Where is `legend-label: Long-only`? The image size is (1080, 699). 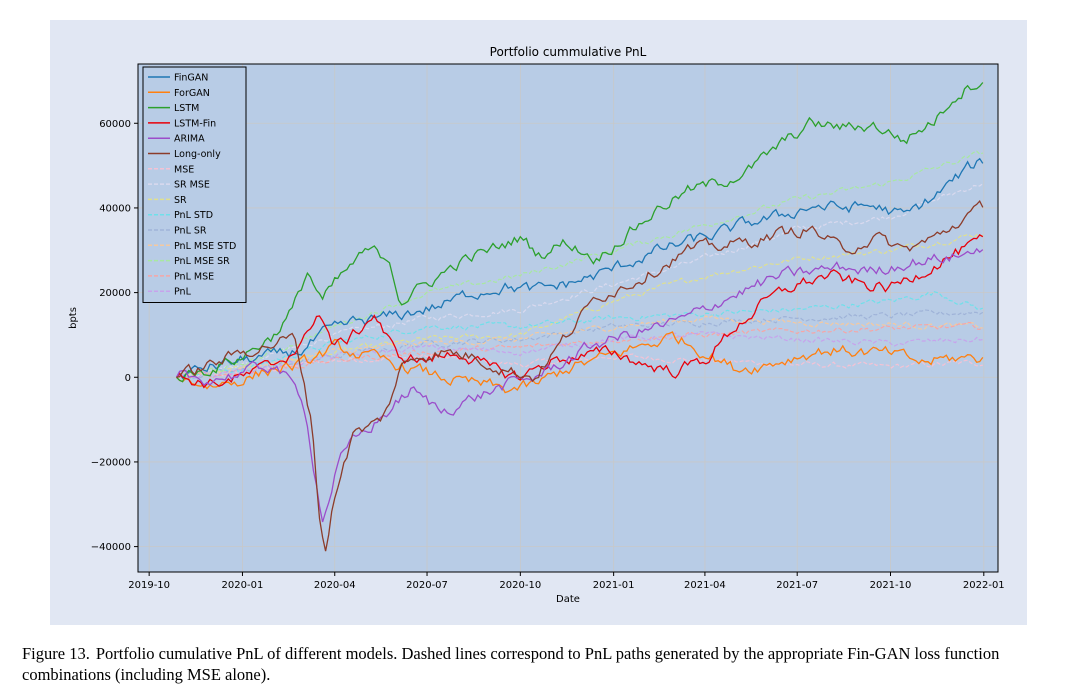
legend-label: Long-only is located at coordinates (197, 154).